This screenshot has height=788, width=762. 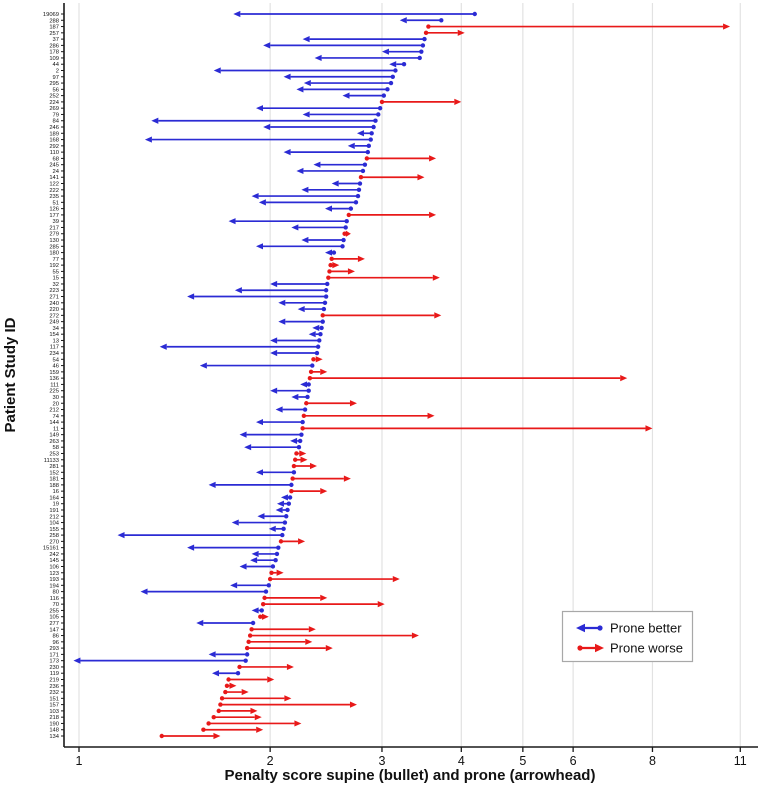 I want to click on arrow-row: 97, so click(x=224, y=77).